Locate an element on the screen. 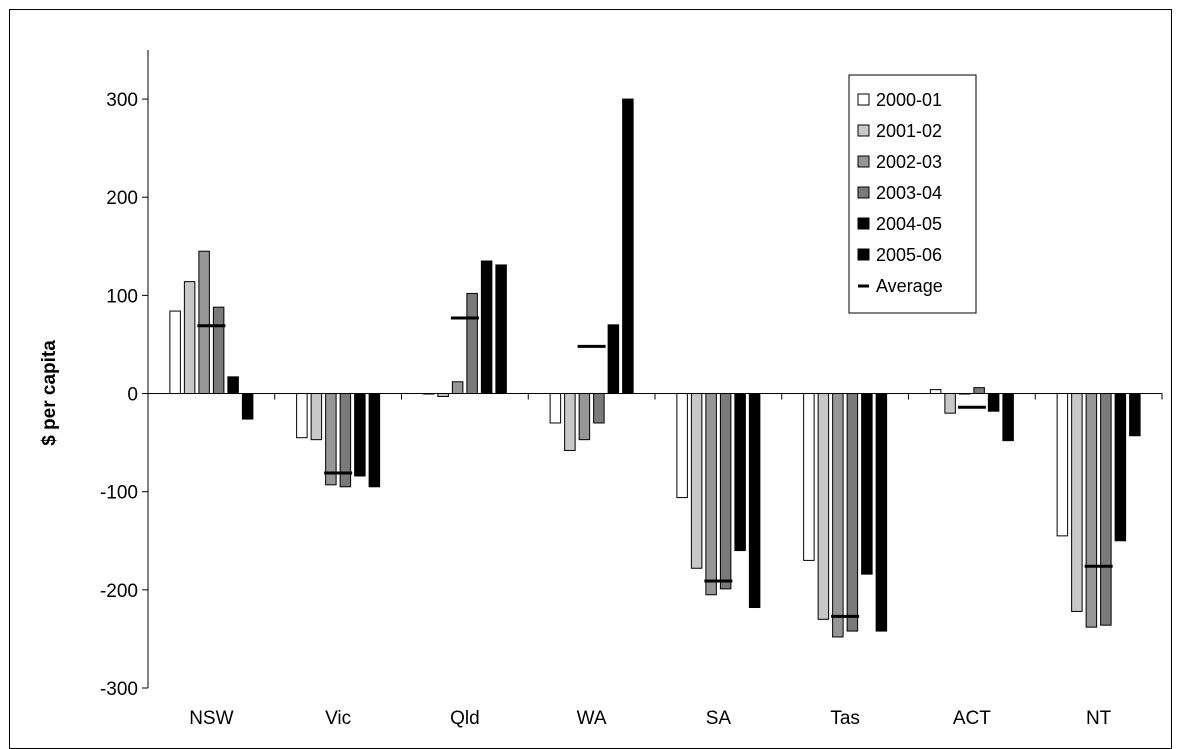 This screenshot has width=1179, height=749. y-tick-label: 0 is located at coordinates (132, 395).